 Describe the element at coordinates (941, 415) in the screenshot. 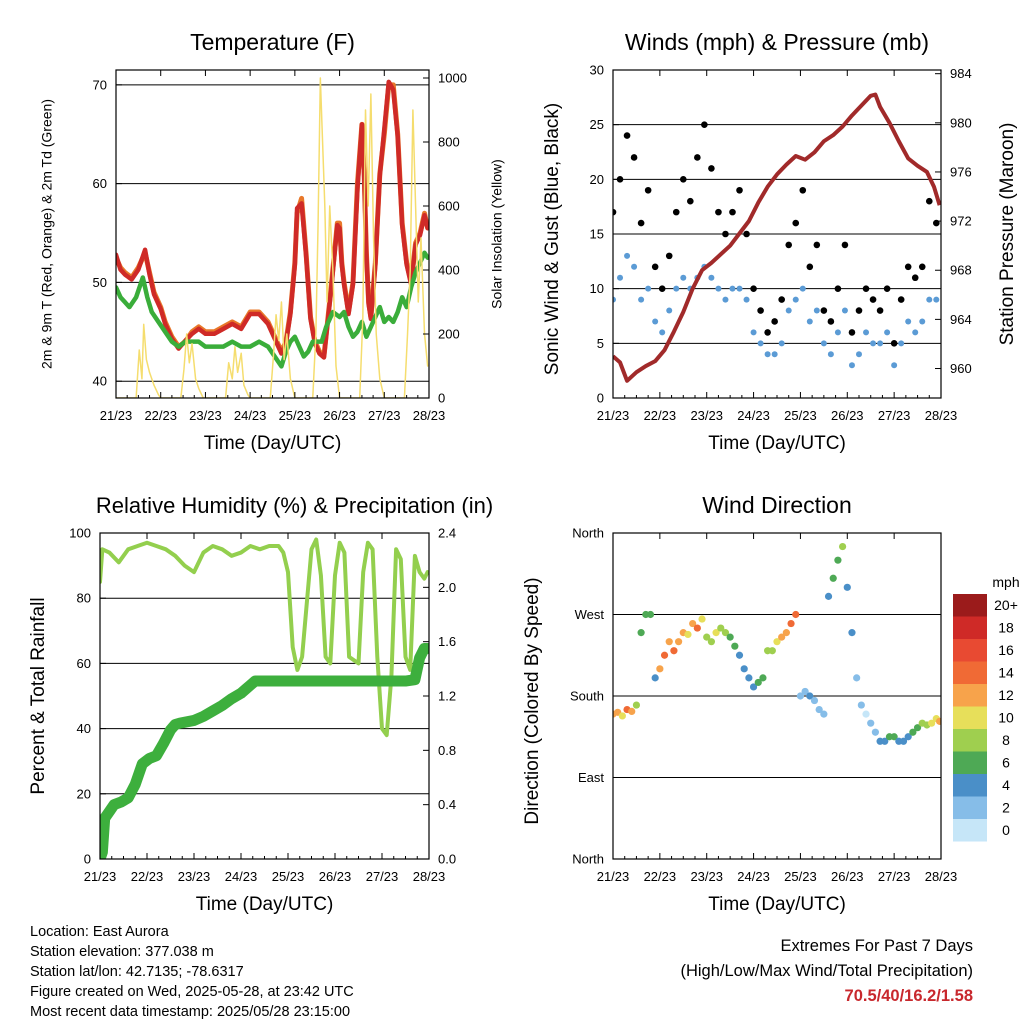

I see `x-tick-label: 28/23` at that location.